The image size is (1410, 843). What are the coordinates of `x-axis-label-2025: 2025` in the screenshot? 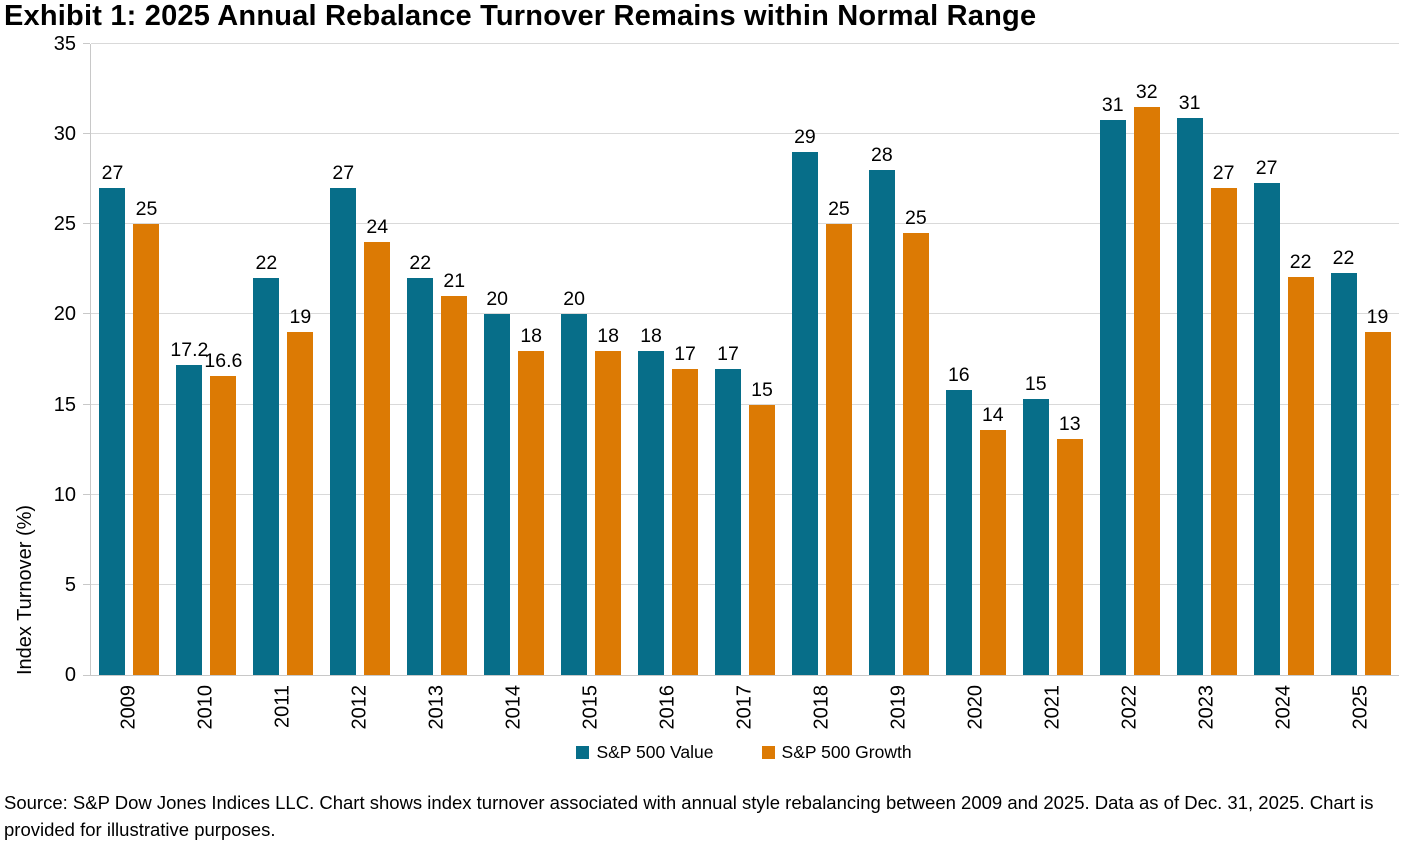 It's located at (1360, 707).